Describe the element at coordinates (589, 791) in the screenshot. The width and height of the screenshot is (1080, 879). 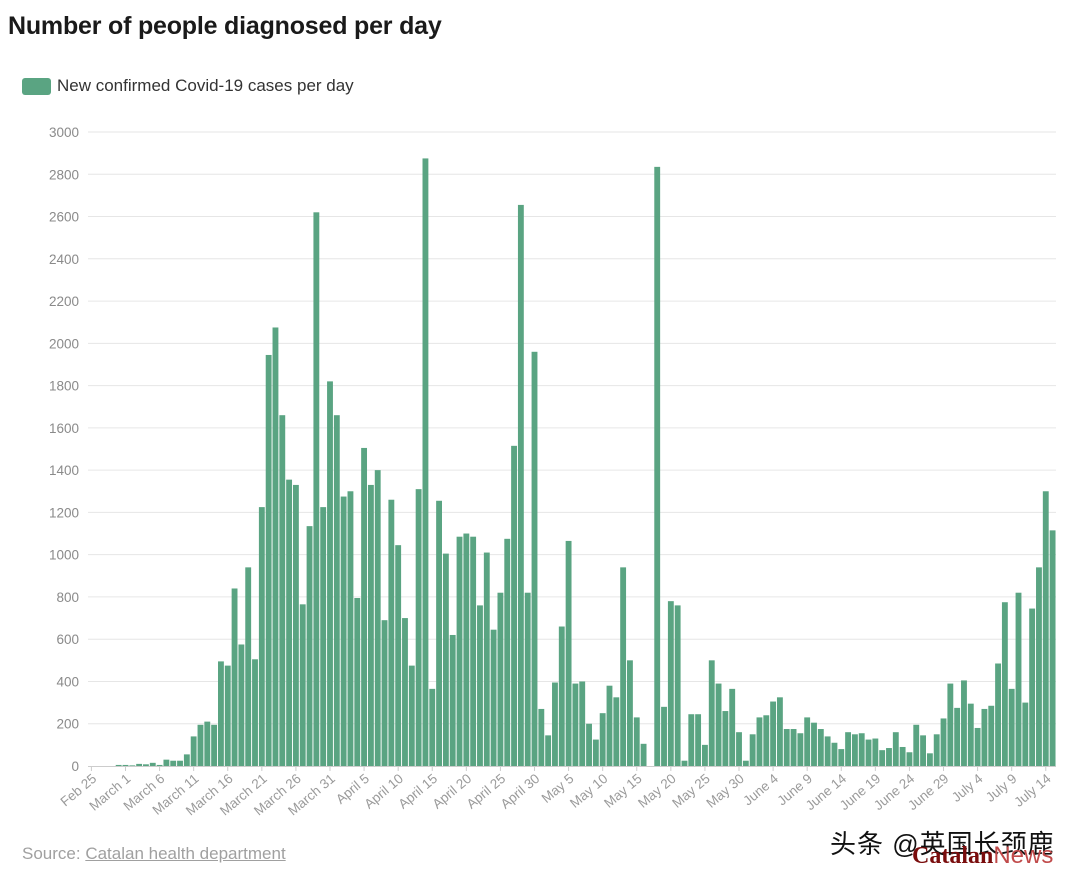
I see `x-tick-label: May 10` at that location.